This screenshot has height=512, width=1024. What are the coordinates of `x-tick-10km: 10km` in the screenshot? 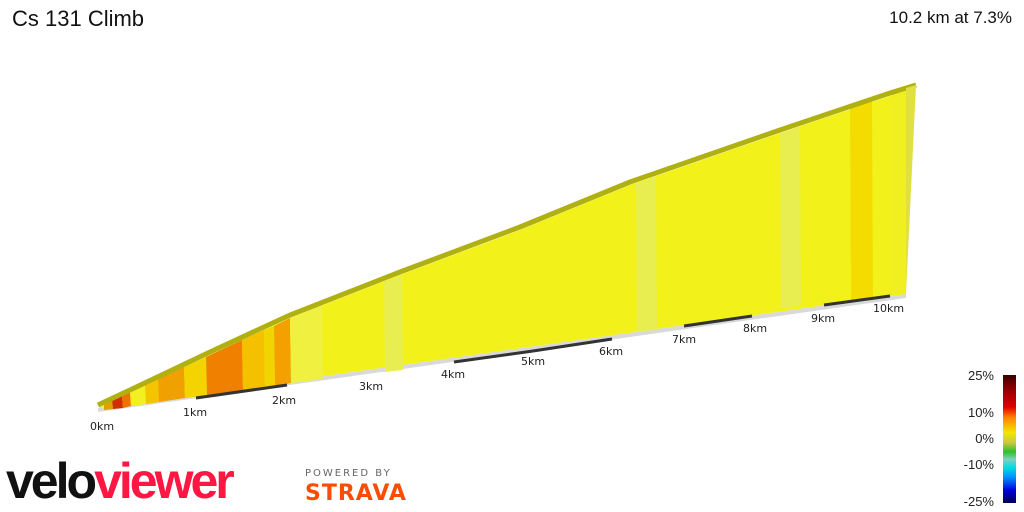 It's located at (888, 308).